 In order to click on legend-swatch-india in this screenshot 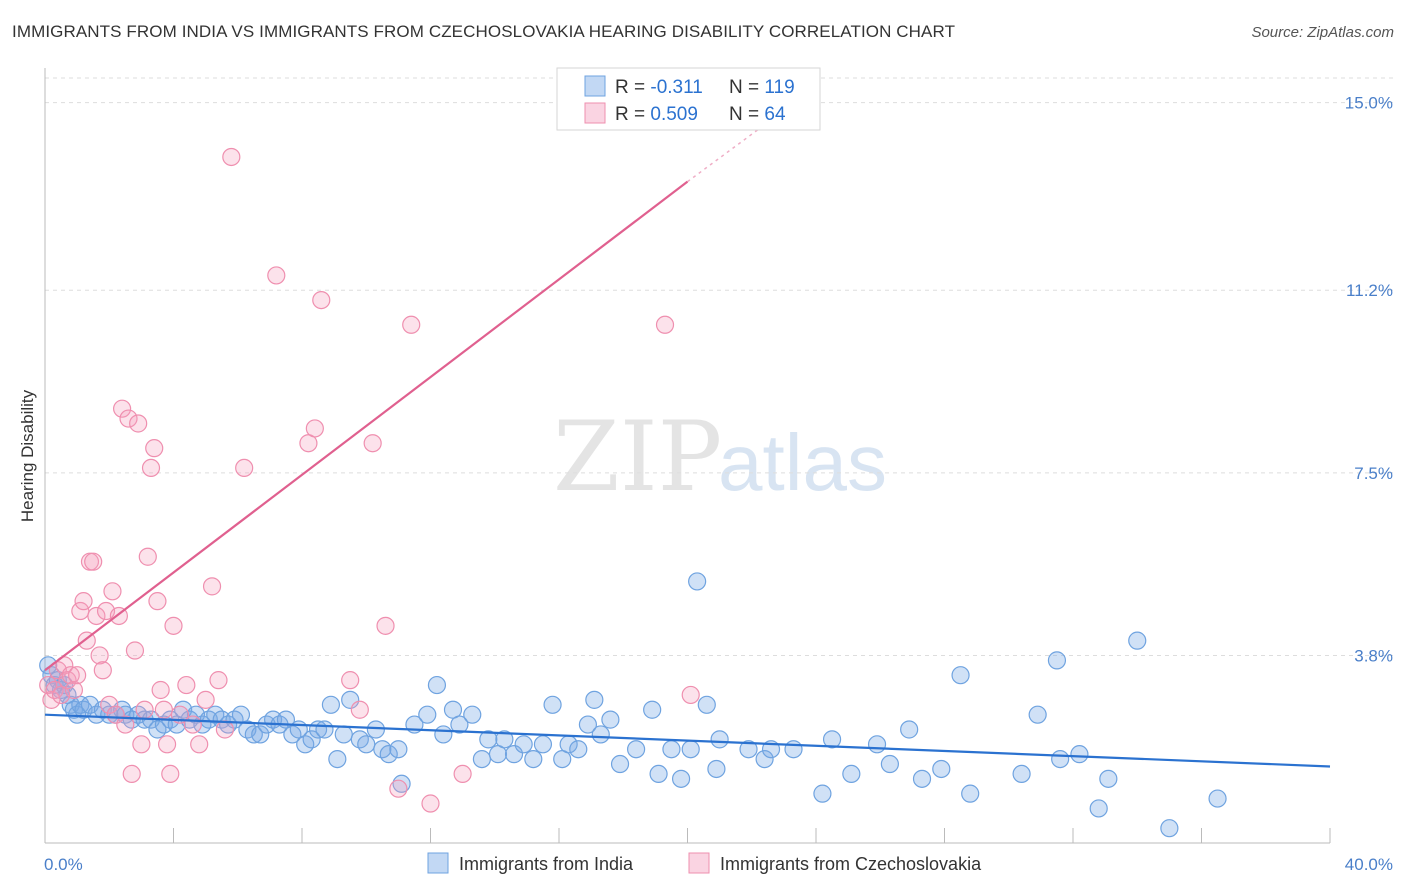, I will do `click(595, 86)`.